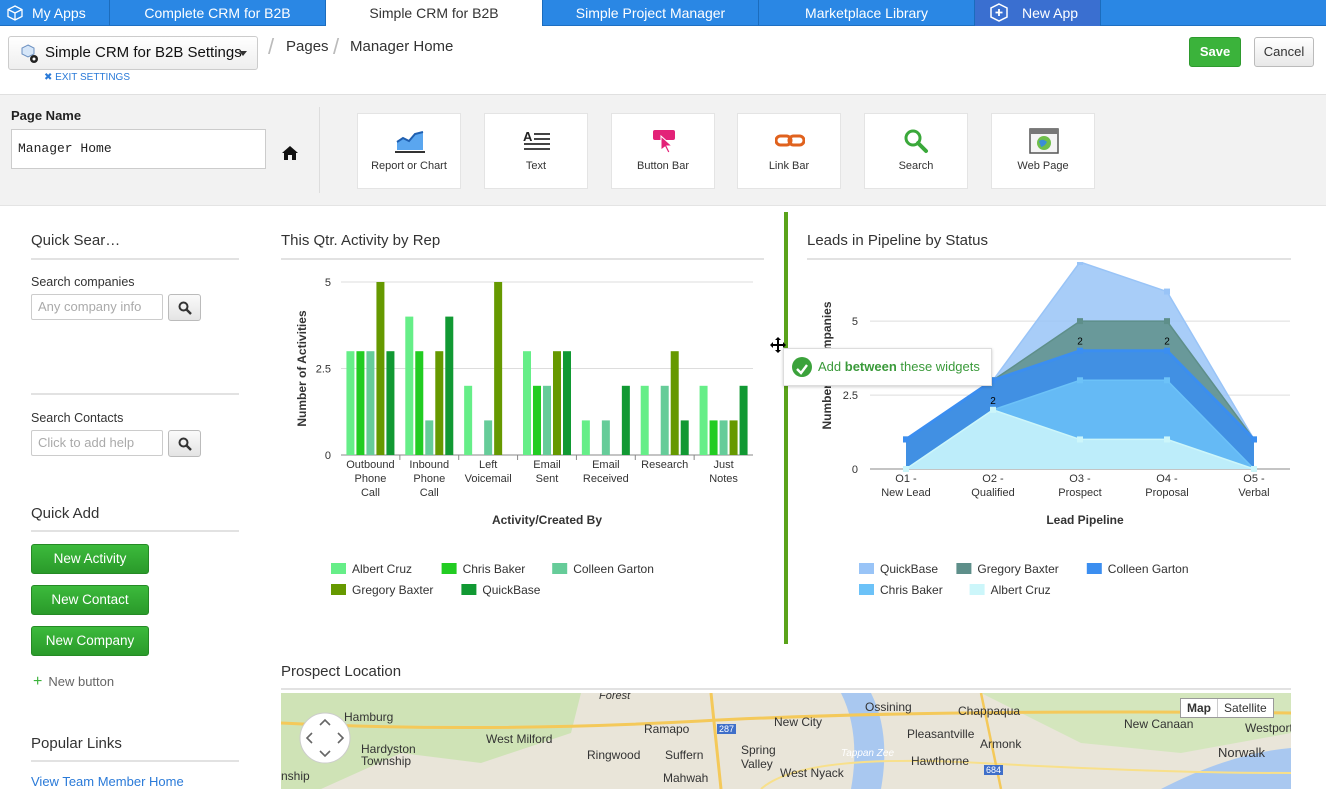 The width and height of the screenshot is (1326, 789). I want to click on x-tick-label: Voicemail, so click(488, 479).